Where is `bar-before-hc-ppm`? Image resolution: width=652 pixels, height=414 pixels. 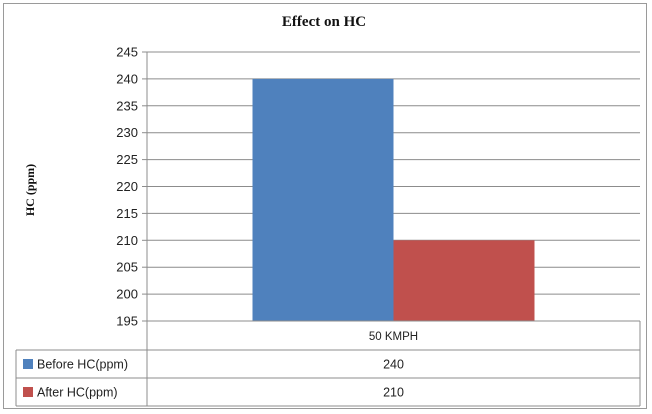
bar-before-hc-ppm is located at coordinates (323, 200).